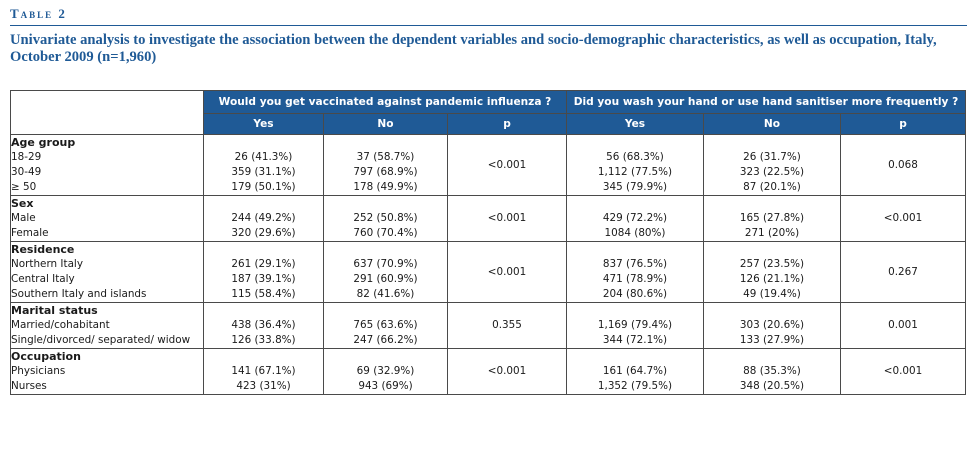 Image resolution: width=979 pixels, height=449 pixels. Describe the element at coordinates (107, 218) in the screenshot. I see `section-label-cell: Sex Male Female` at that location.